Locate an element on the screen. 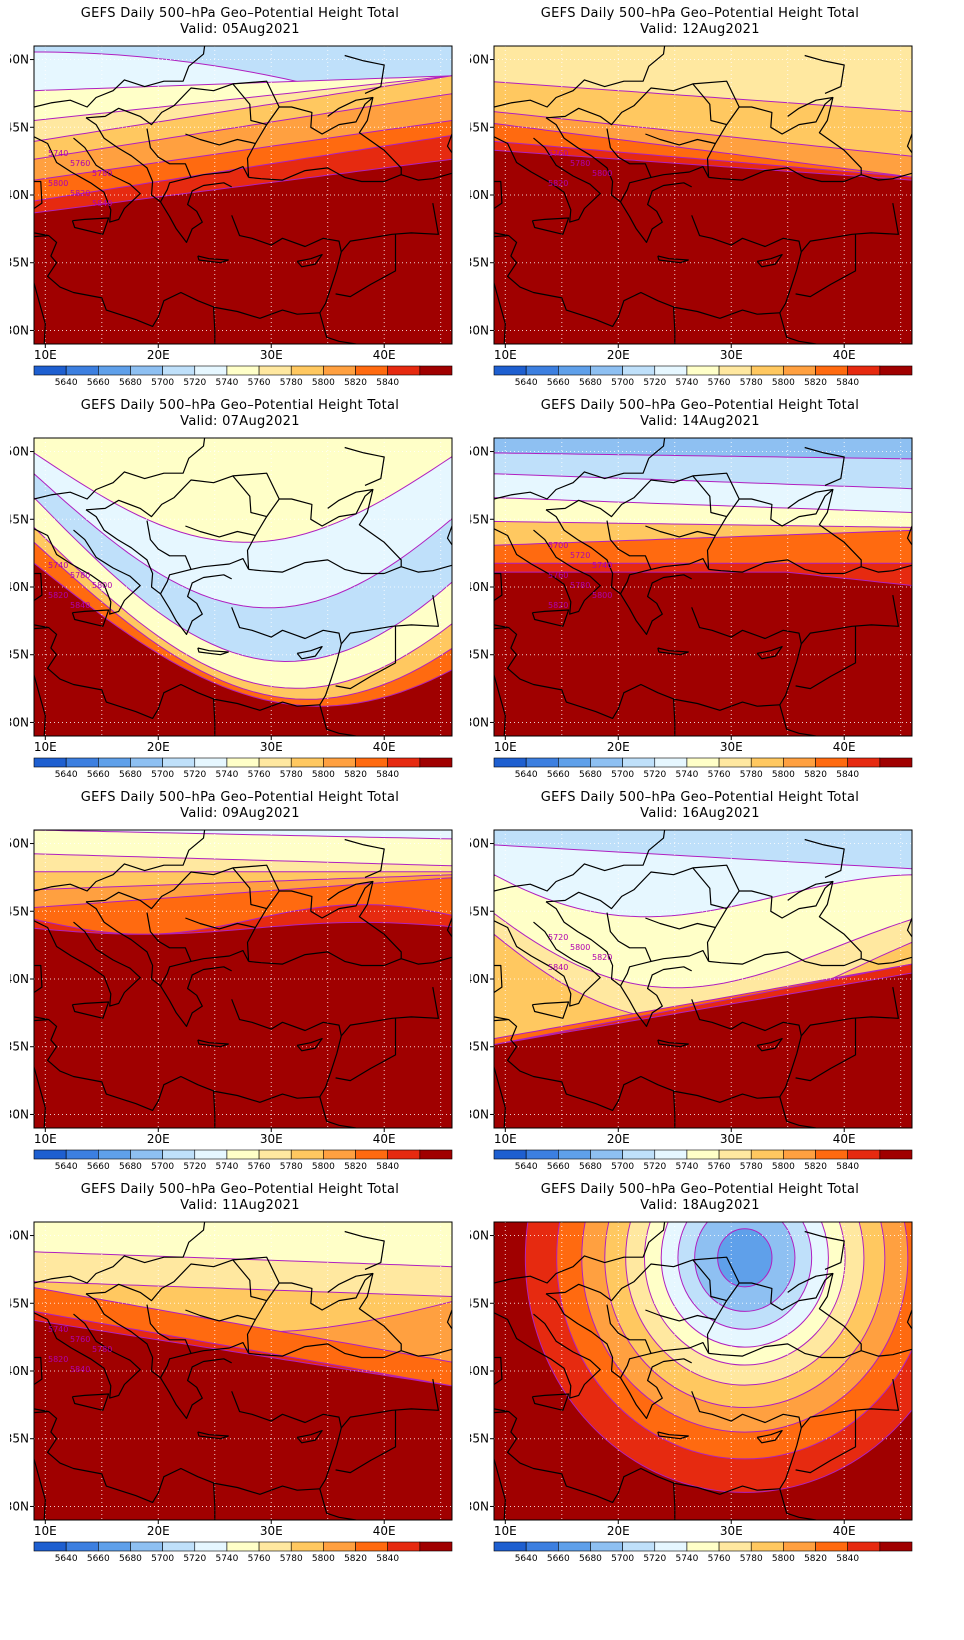 The image size is (964, 1640). contour-label: 5700 is located at coordinates (558, 545).